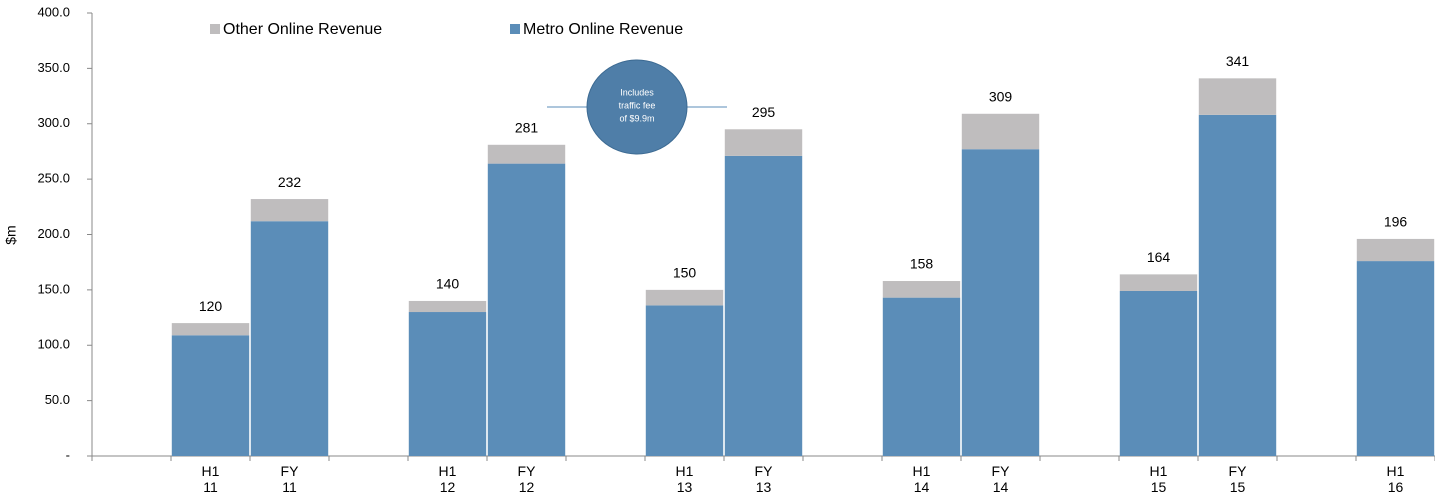 The height and width of the screenshot is (502, 1435). I want to click on x-tick-label: FY 12, so click(527, 479).